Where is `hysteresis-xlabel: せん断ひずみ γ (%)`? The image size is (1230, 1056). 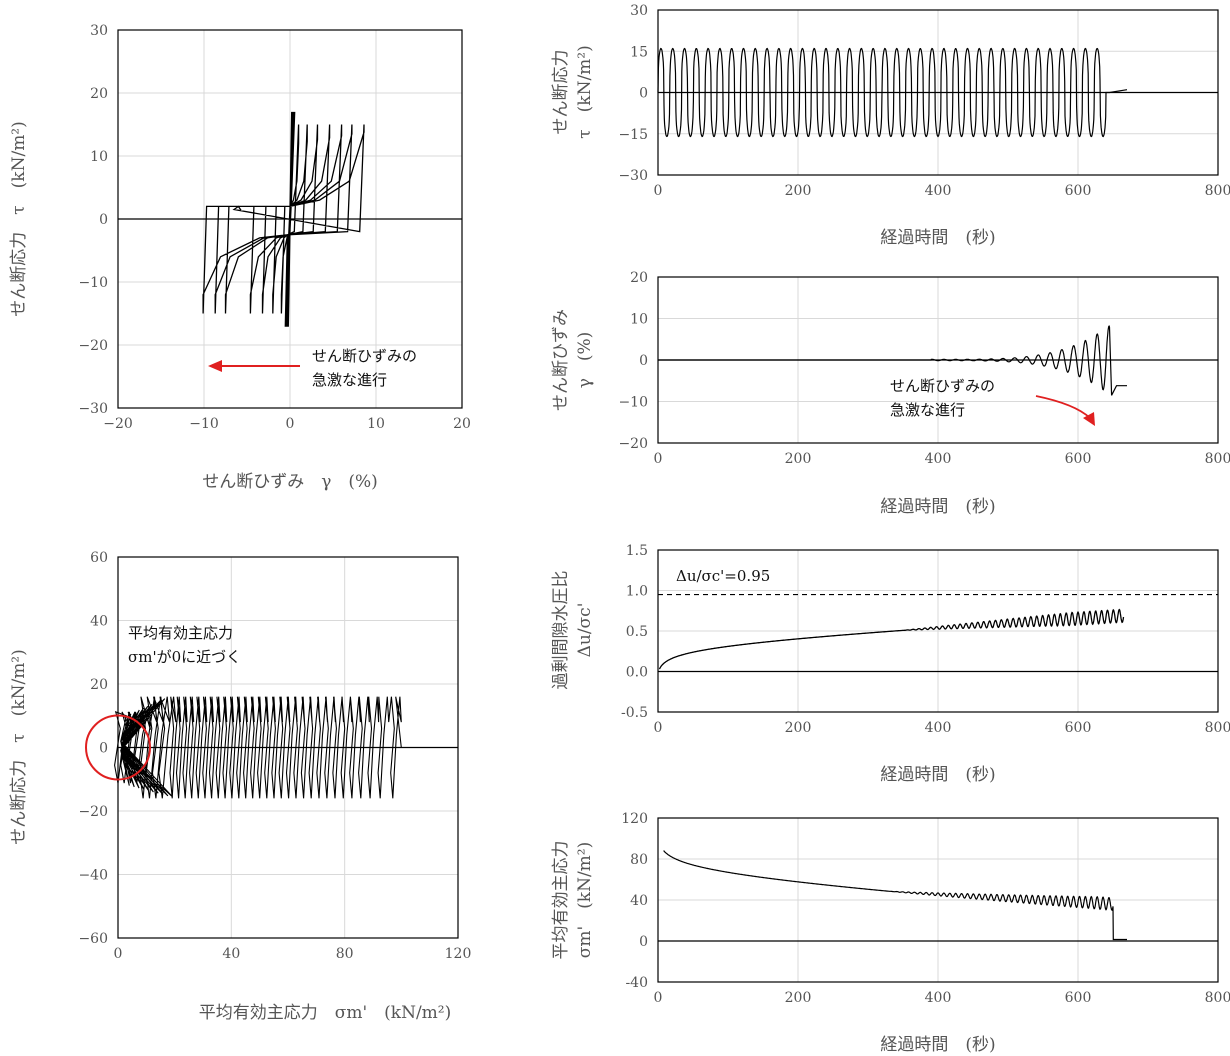
hysteresis-xlabel: せん断ひずみ γ (%) is located at coordinates (290, 482).